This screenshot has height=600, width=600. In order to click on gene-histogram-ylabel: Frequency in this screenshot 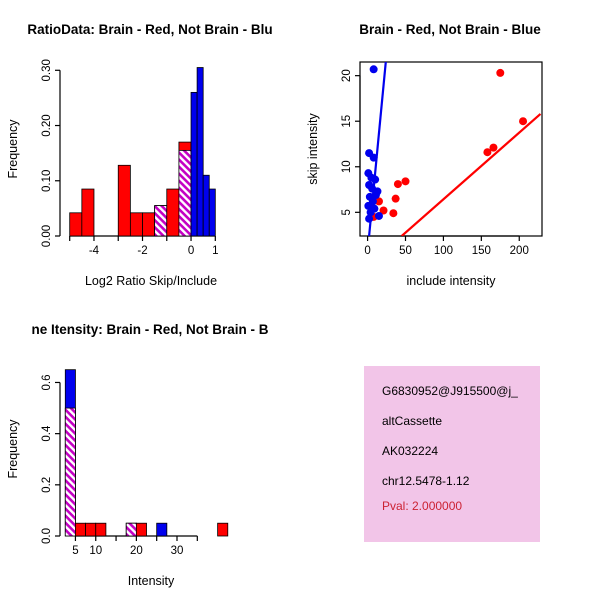, I will do `click(13, 449)`.